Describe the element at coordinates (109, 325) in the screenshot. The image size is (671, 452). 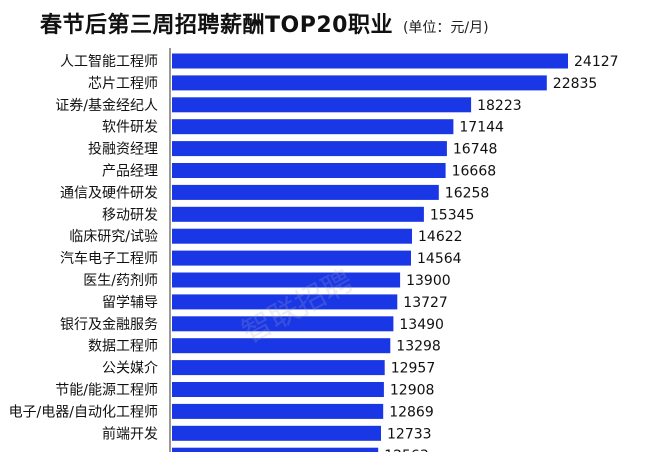
I see `category-label-13: 银行及金融服务` at that location.